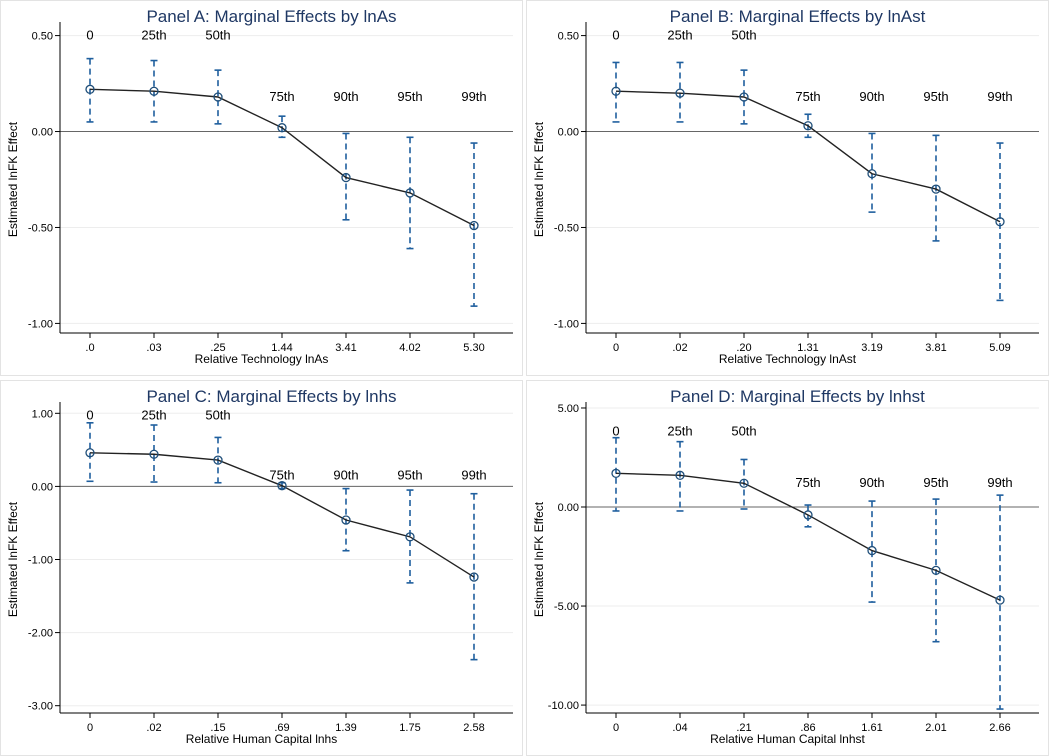 This screenshot has width=1049, height=756. What do you see at coordinates (871, 348) in the screenshot?
I see `x-tick-label: 3.19` at bounding box center [871, 348].